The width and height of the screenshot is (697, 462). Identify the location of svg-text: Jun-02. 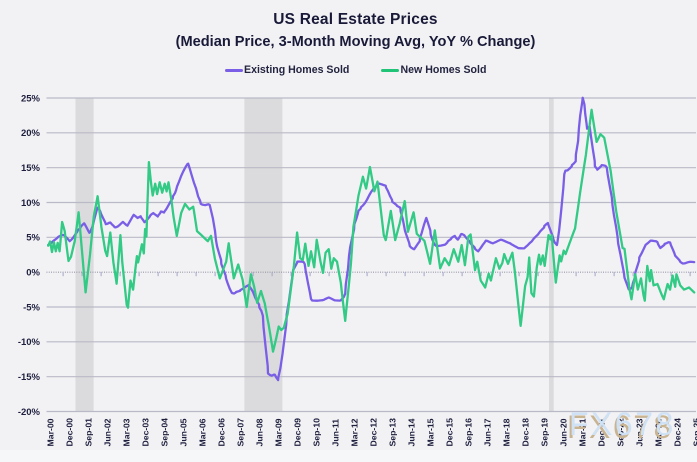
(107, 432).